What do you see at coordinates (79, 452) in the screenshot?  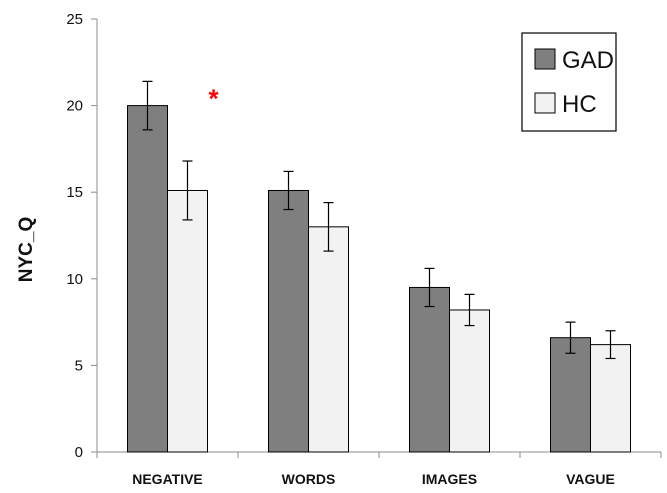 I see `y-tick-label: 0` at bounding box center [79, 452].